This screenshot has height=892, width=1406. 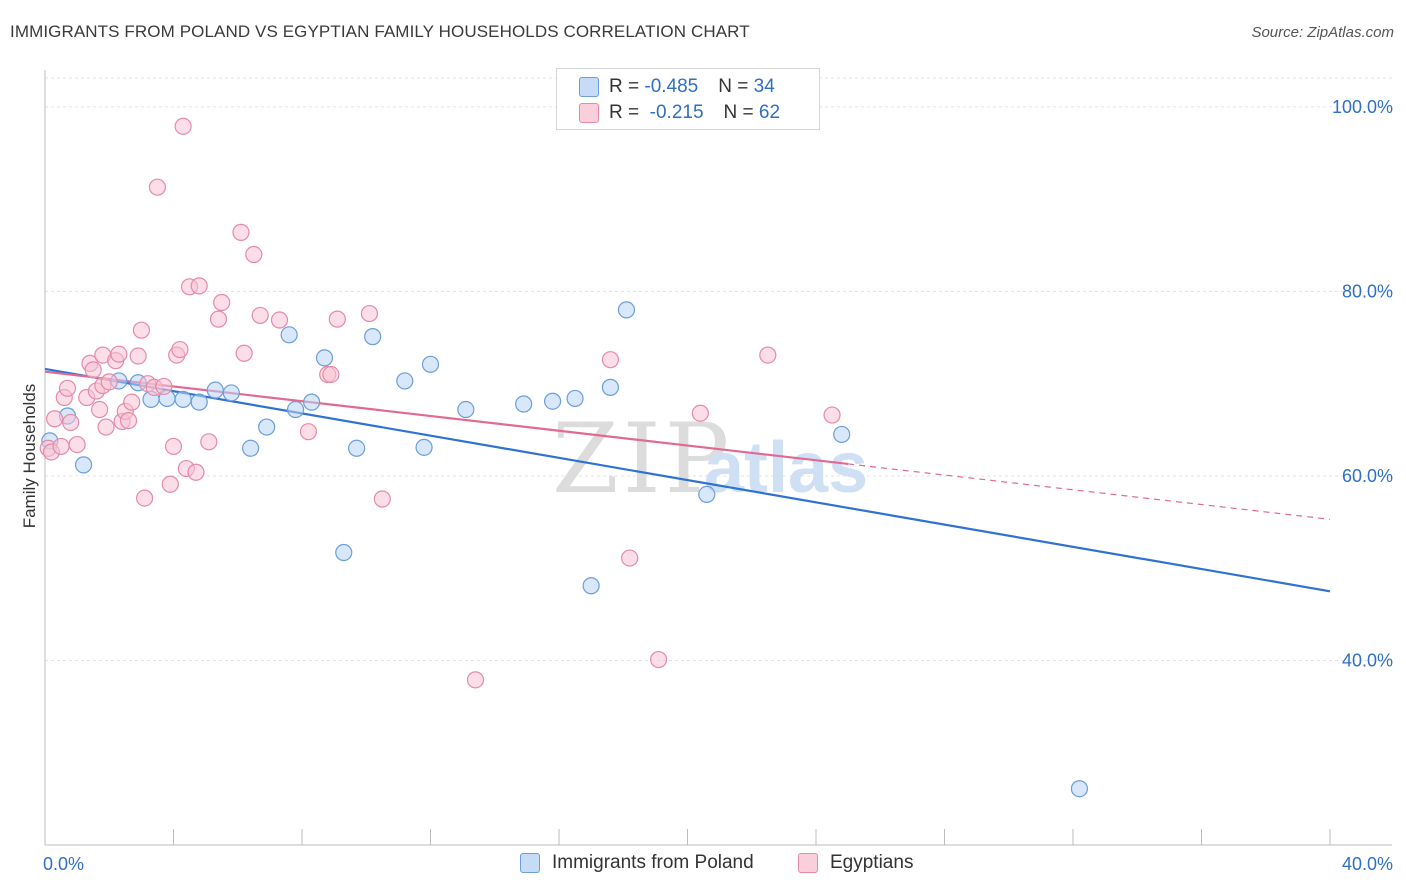 What do you see at coordinates (653, 862) in the screenshot?
I see `legend-label-poland: Immigrants from Poland` at bounding box center [653, 862].